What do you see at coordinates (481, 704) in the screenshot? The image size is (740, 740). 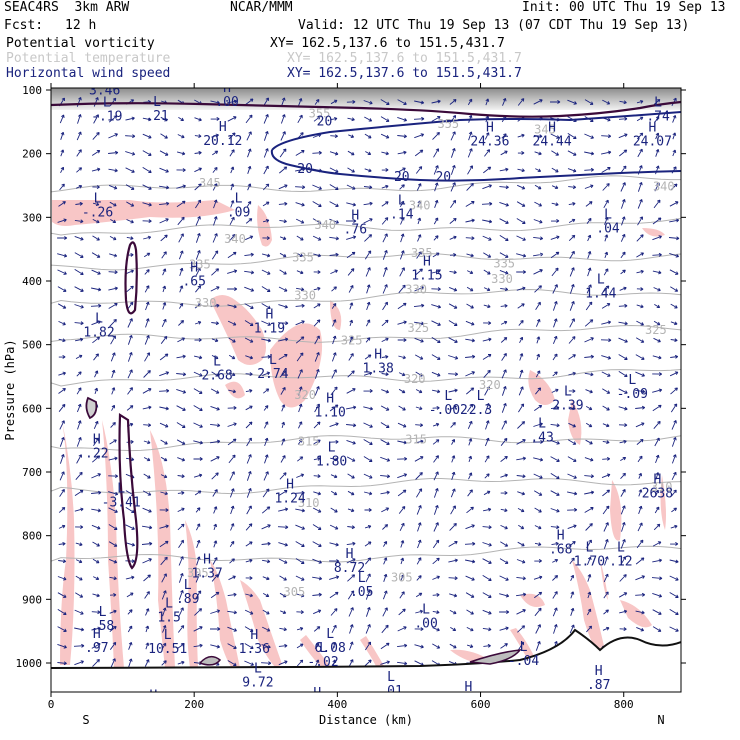 I see `x-tick-label: 600` at bounding box center [481, 704].